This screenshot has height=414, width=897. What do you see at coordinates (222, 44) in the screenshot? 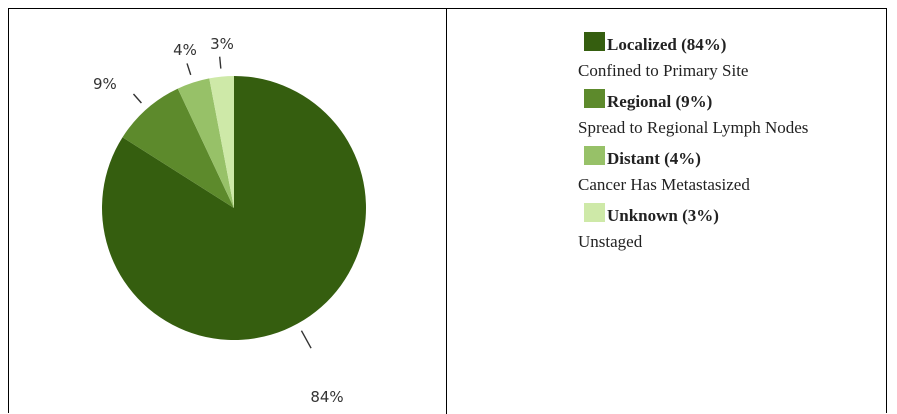
I see `data-label-unknown: 3%` at bounding box center [222, 44].